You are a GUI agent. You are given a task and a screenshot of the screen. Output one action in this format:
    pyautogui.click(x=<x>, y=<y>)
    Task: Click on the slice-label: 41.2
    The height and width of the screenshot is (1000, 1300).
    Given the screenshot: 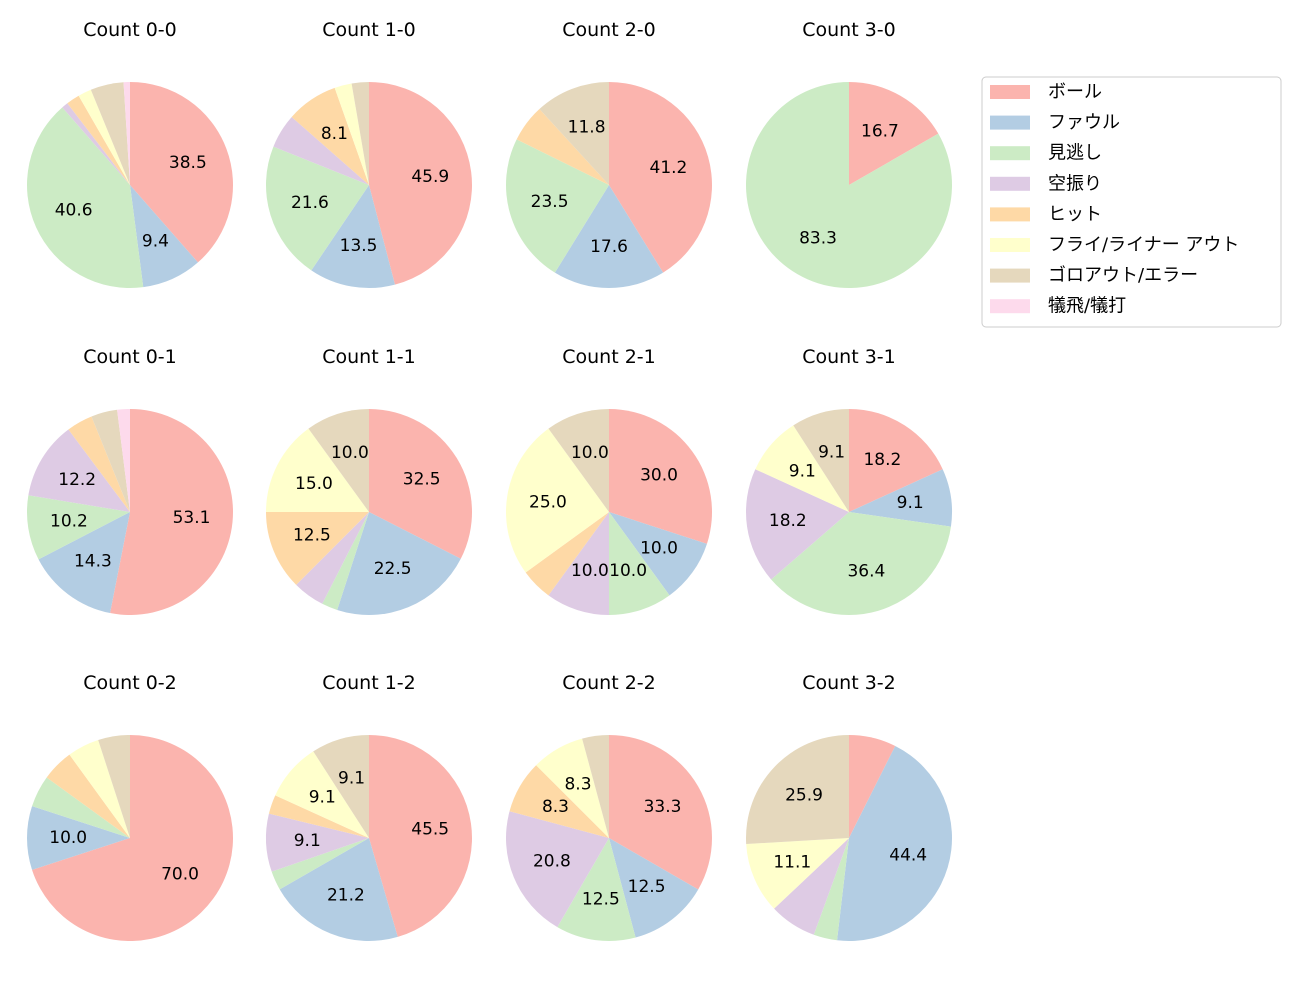 What is the action you would take?
    pyautogui.click(x=669, y=168)
    